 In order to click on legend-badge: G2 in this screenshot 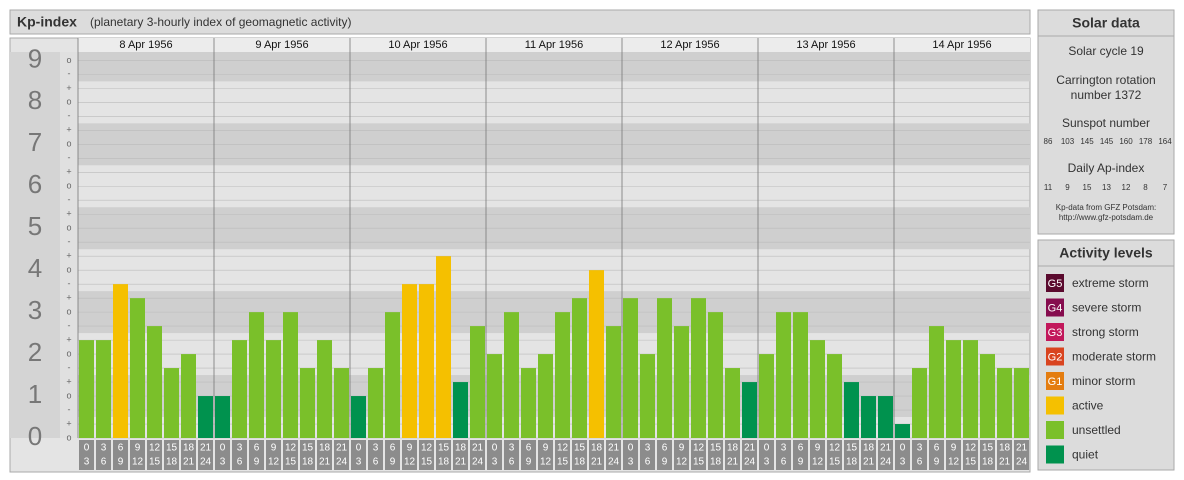, I will do `click(1055, 357)`.